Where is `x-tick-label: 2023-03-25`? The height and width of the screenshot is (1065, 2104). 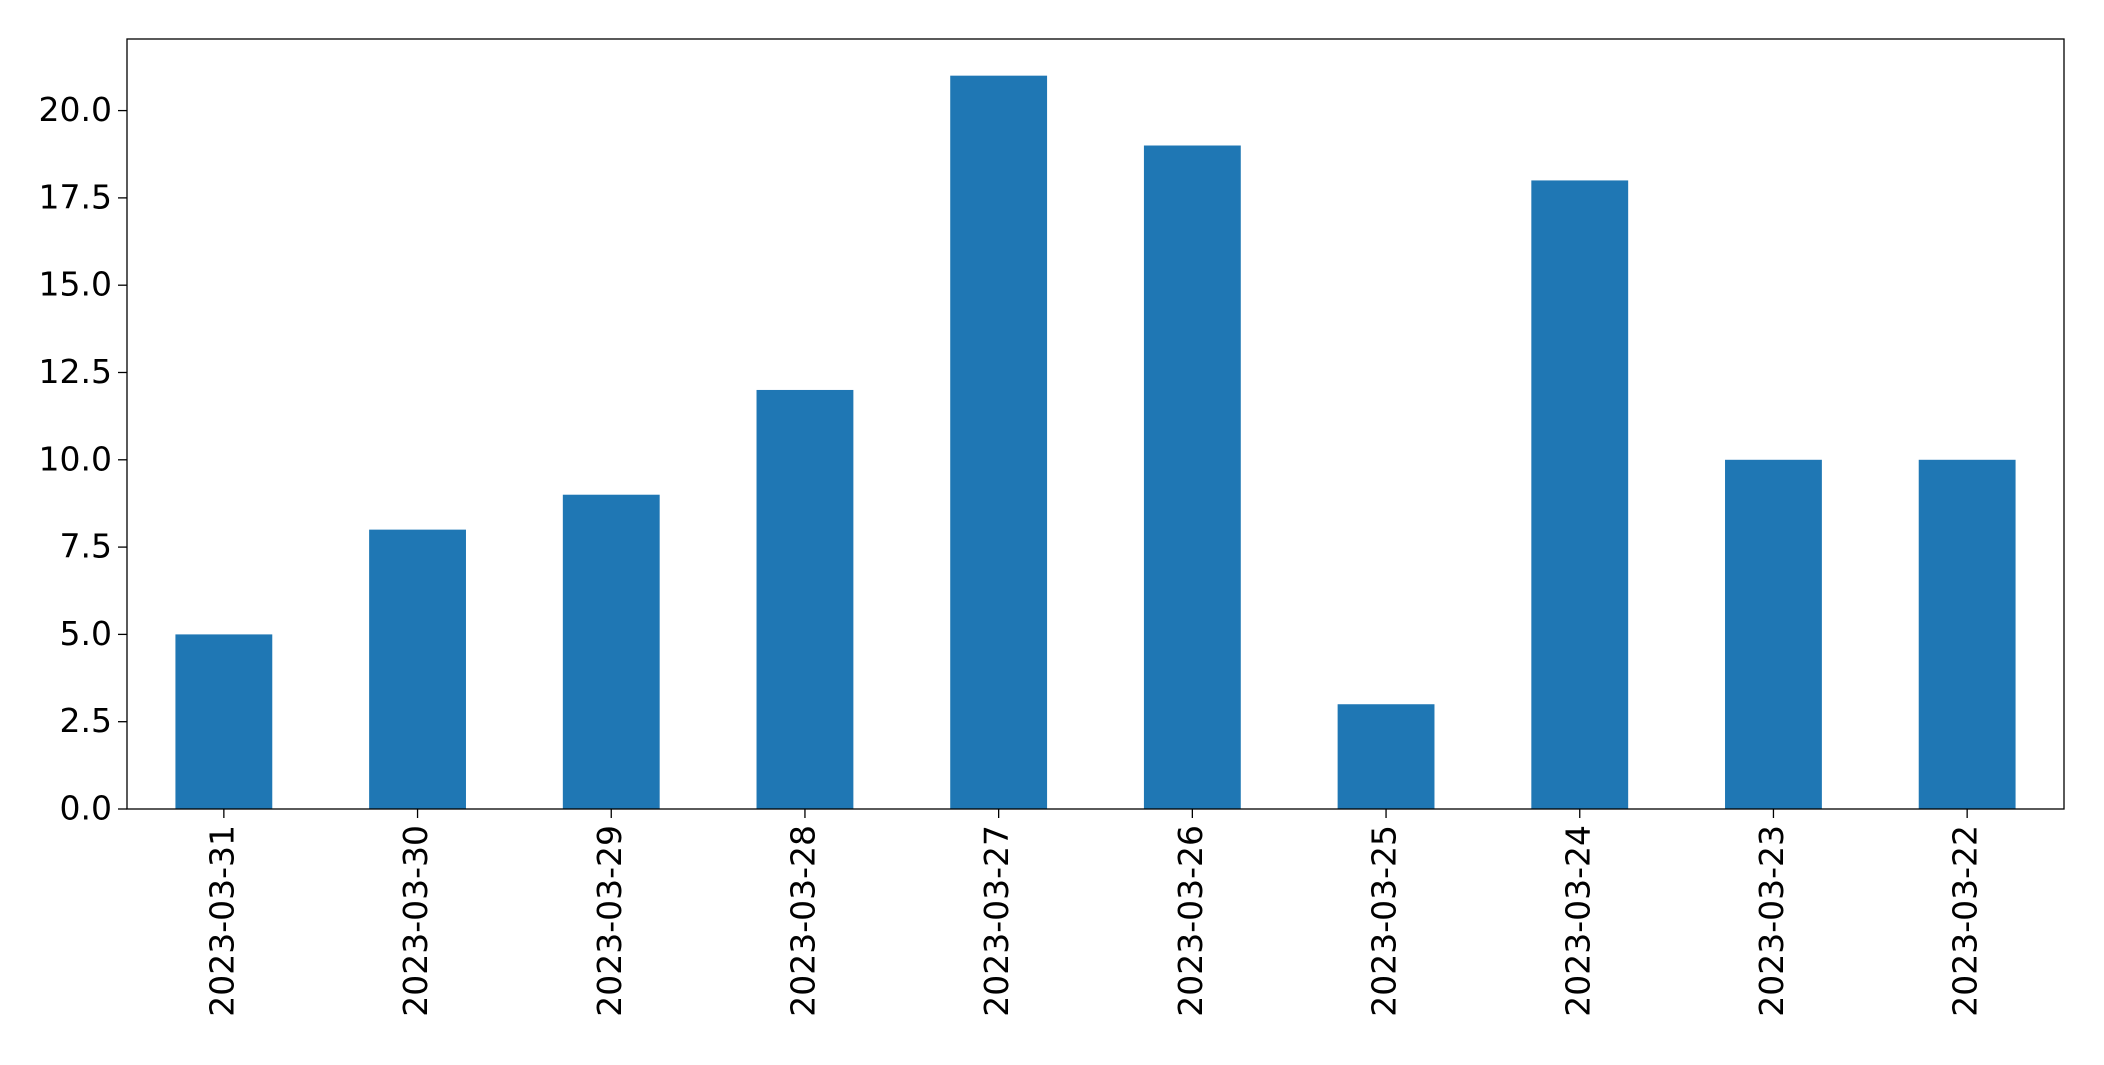
x-tick-label: 2023-03-25 is located at coordinates (1384, 921).